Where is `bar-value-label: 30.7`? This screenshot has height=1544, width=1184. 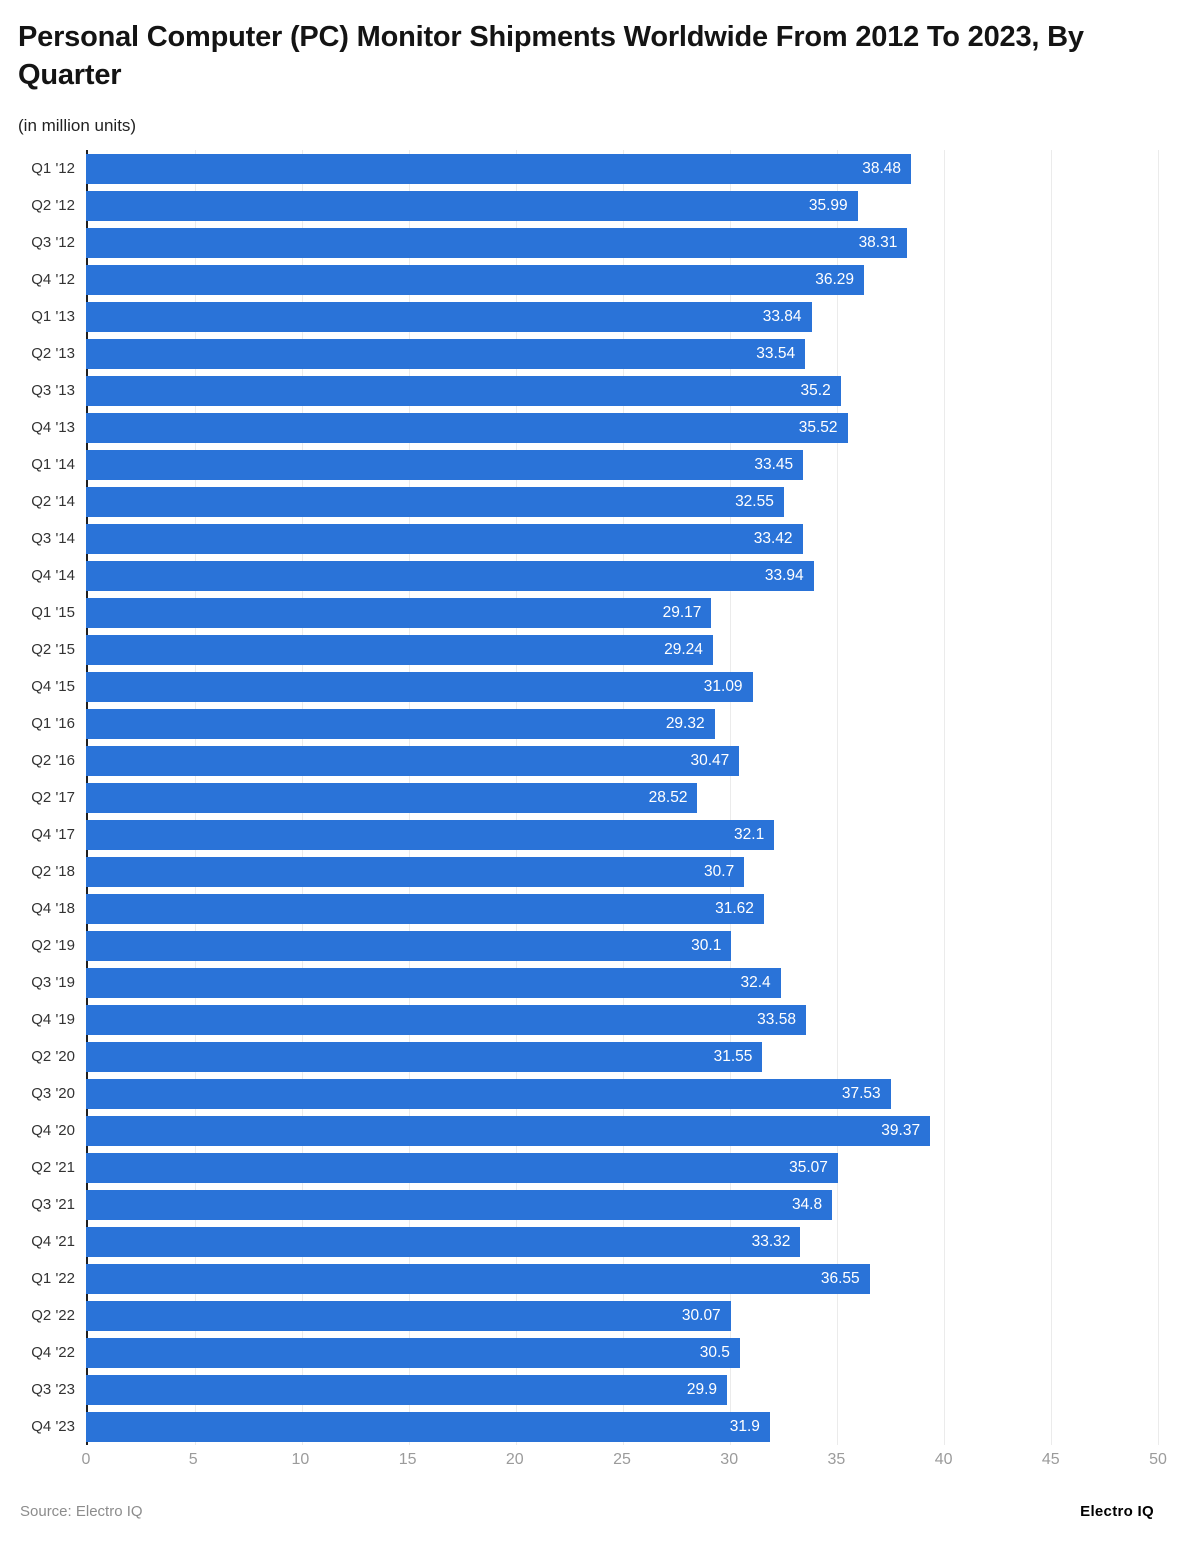 bar-value-label: 30.7 is located at coordinates (719, 871).